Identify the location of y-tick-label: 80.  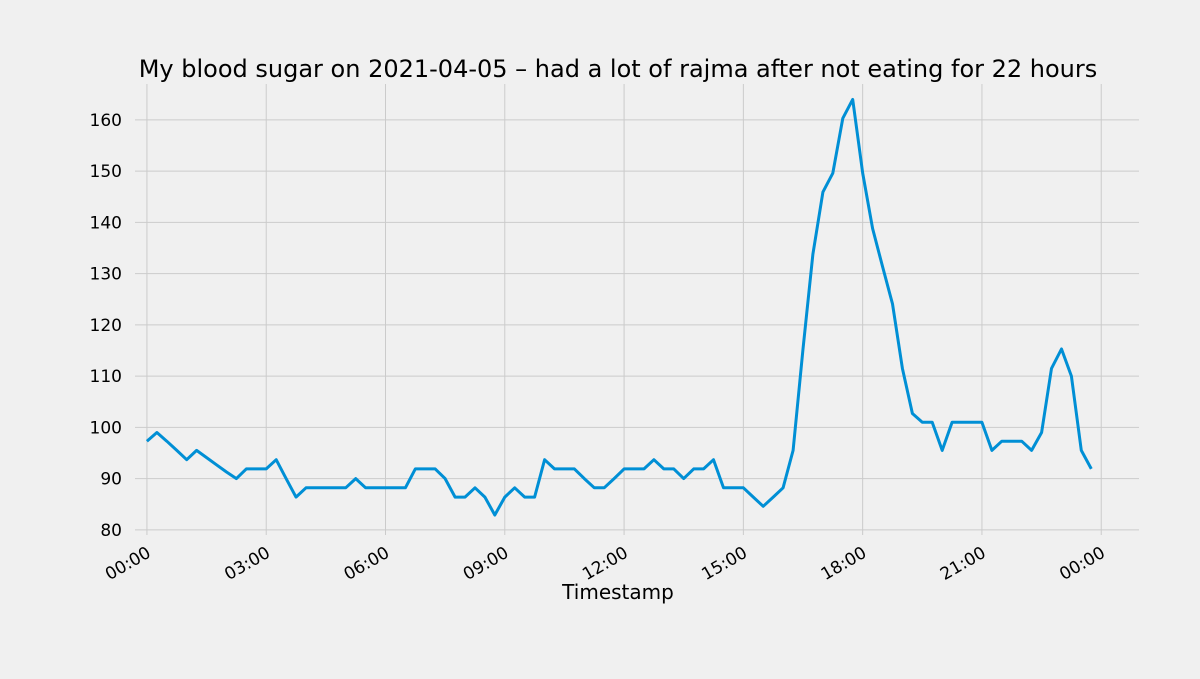
(111, 531).